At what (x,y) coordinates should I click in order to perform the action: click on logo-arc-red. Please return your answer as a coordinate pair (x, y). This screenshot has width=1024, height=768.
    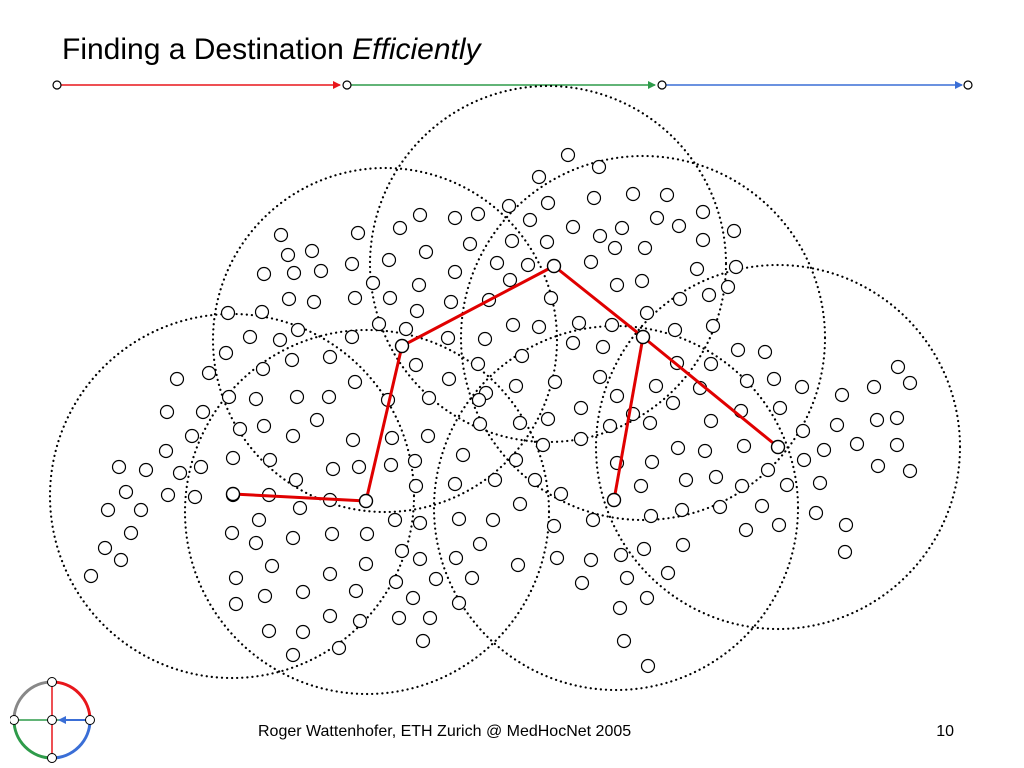
    Looking at the image, I should click on (71, 700).